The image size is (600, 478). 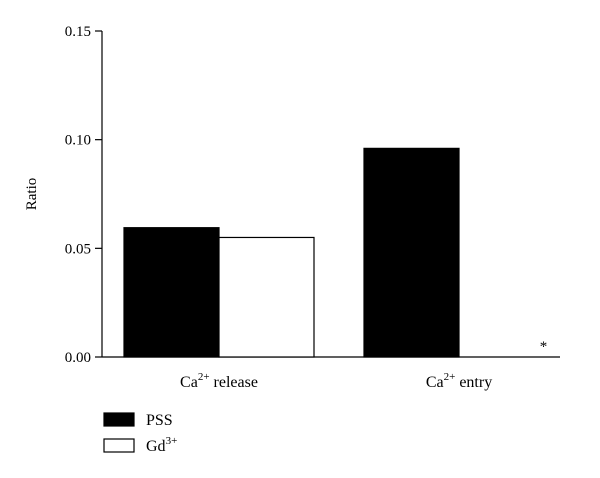 I want to click on legend-label: PSS, so click(x=159, y=420).